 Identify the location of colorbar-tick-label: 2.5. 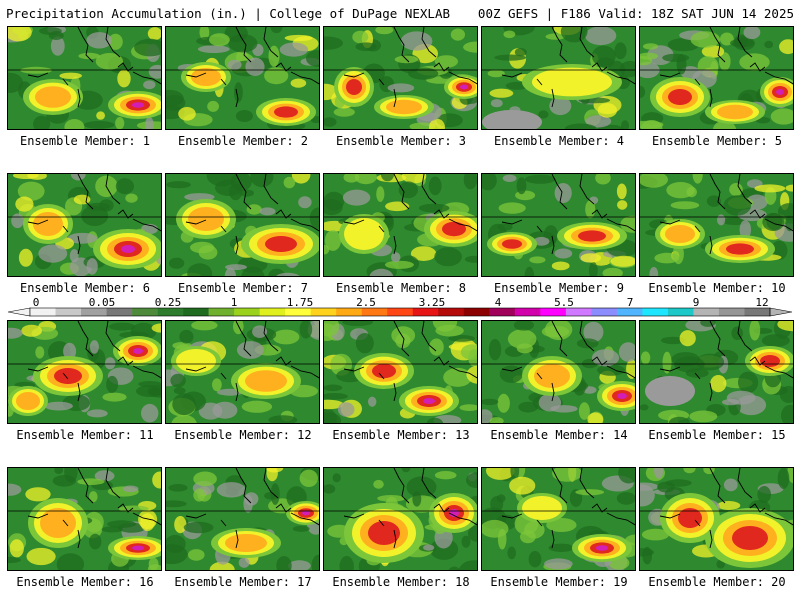
(366, 302).